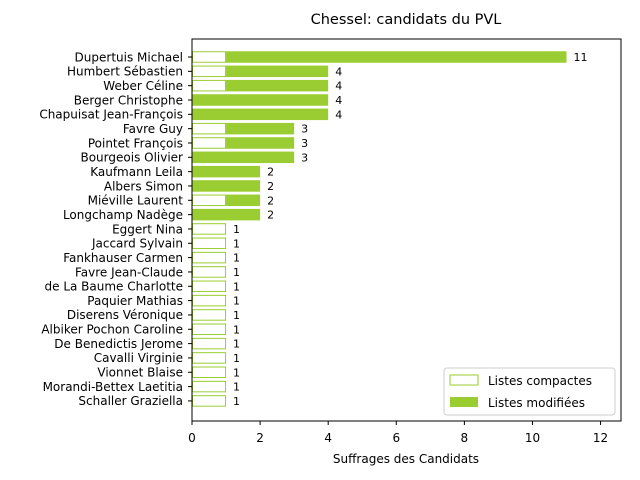  What do you see at coordinates (129, 272) in the screenshot?
I see `category-label: Favre Jean-Claude` at bounding box center [129, 272].